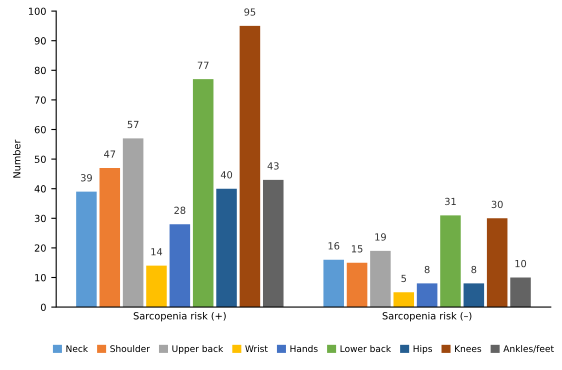 Image resolution: width=562 pixels, height=370 pixels. What do you see at coordinates (450, 202) in the screenshot?
I see `data-label: 31` at bounding box center [450, 202].